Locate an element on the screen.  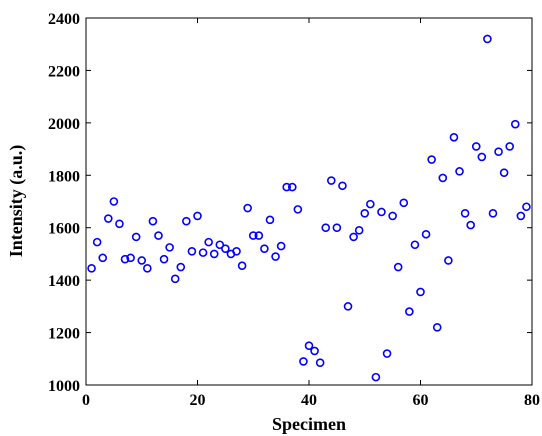
y-tick-label: 2000 is located at coordinates (64, 124).